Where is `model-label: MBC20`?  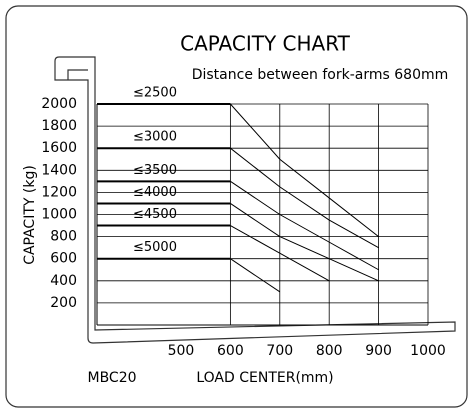
model-label: MBC20 is located at coordinates (111, 378).